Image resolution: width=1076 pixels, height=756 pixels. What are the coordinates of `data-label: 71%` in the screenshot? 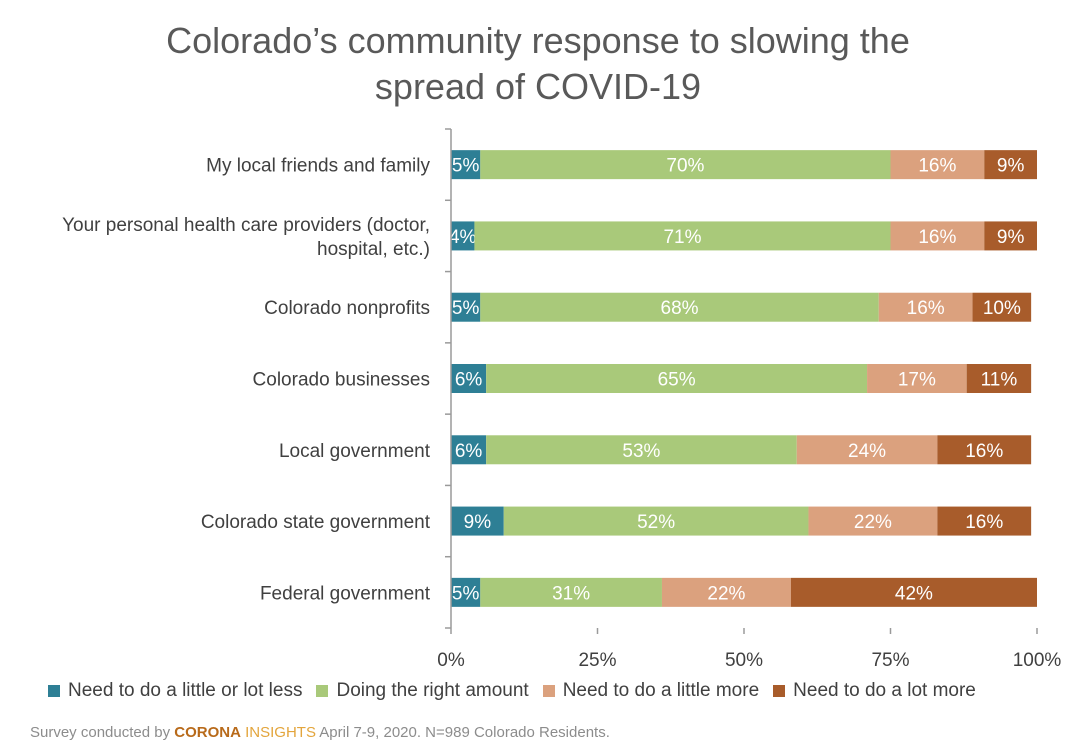 It's located at (682, 237).